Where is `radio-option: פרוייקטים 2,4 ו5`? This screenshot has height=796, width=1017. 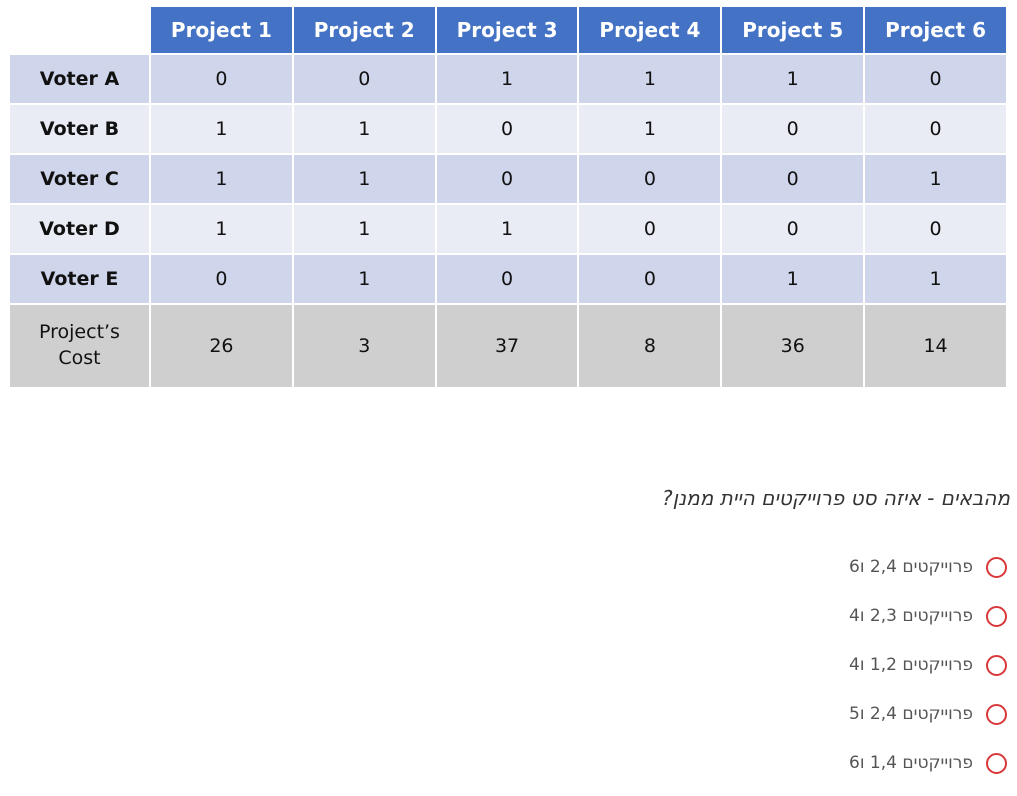 radio-option: פרוייקטים 2,4 ו5 is located at coordinates (928, 714).